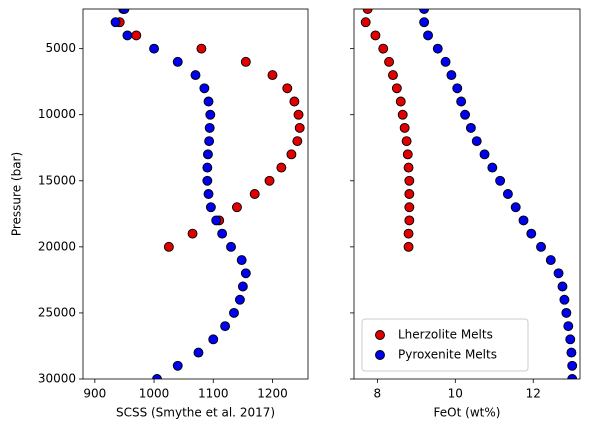 The image size is (589, 432). I want to click on x-tick-label: 1000, so click(154, 394).